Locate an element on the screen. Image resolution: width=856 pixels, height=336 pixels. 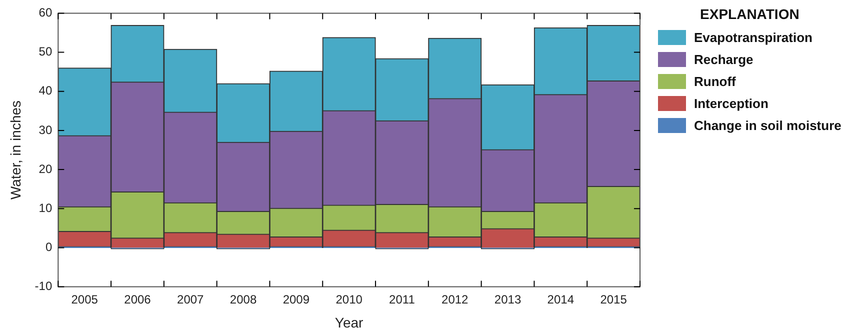
legend-label: Recharge is located at coordinates (724, 59).